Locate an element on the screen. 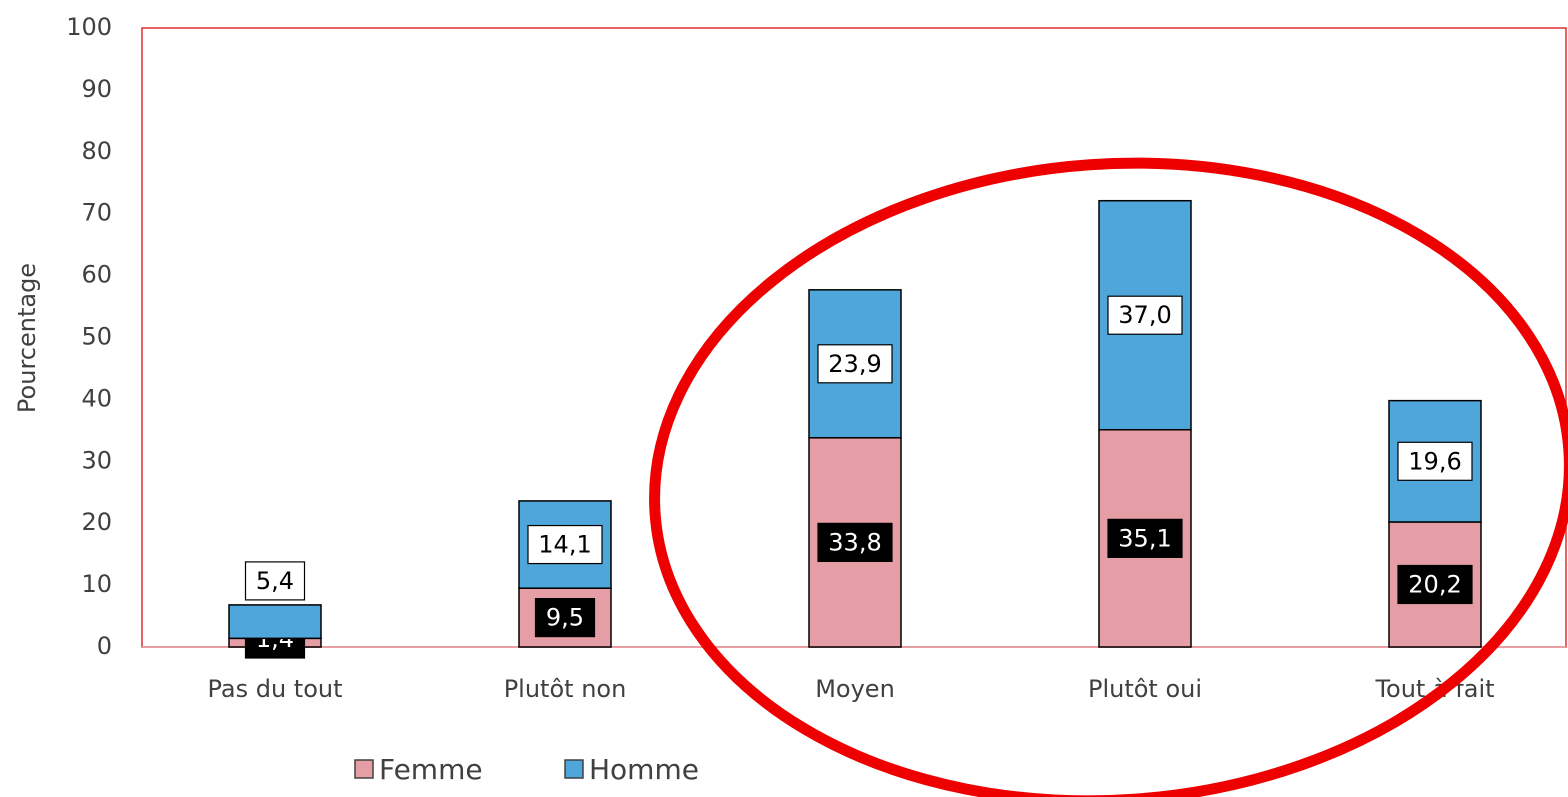 Image resolution: width=1568 pixels, height=797 pixels. value-label: 19,6 is located at coordinates (1434, 461).